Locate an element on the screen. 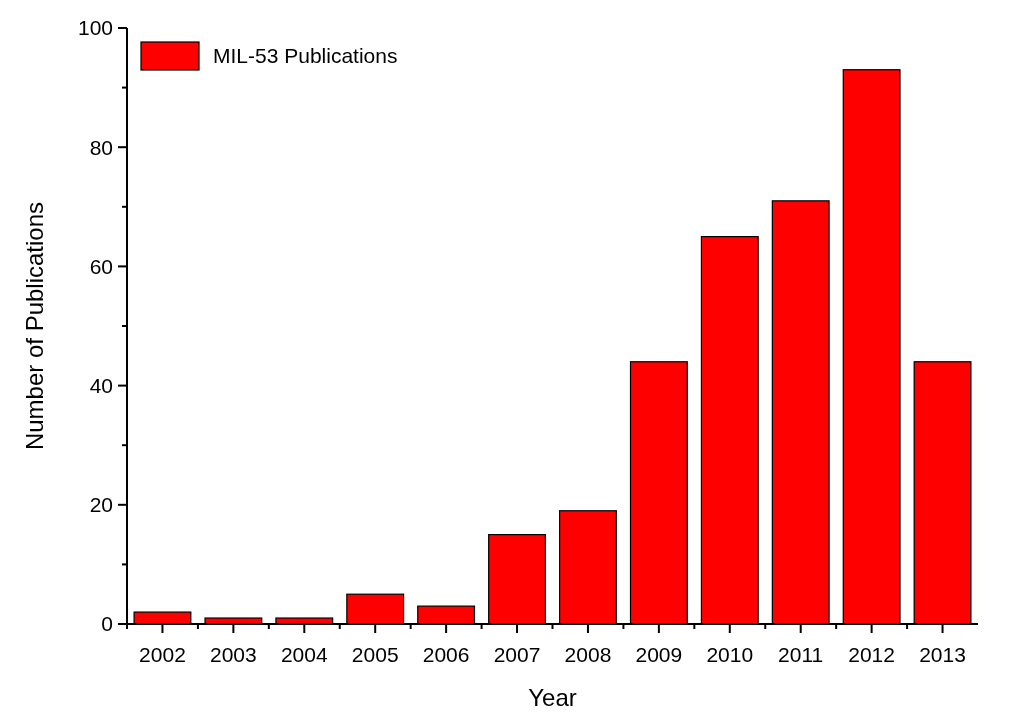 This screenshot has width=1026, height=722. y-tick-label: 80 is located at coordinates (101, 147).